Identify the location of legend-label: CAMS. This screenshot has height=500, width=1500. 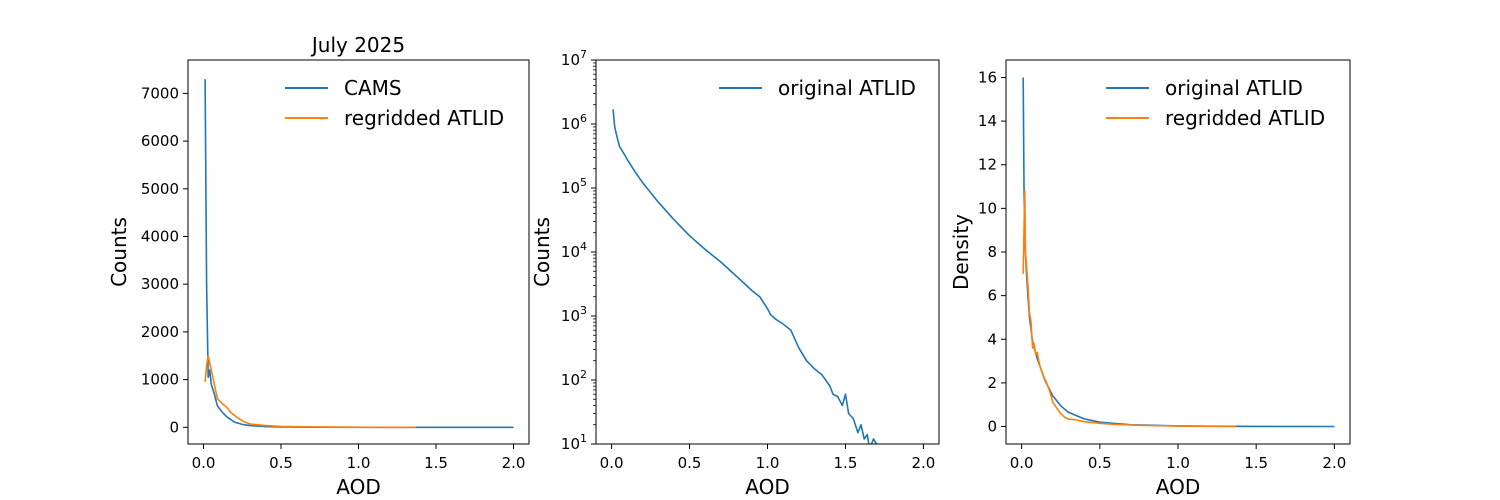
(373, 88).